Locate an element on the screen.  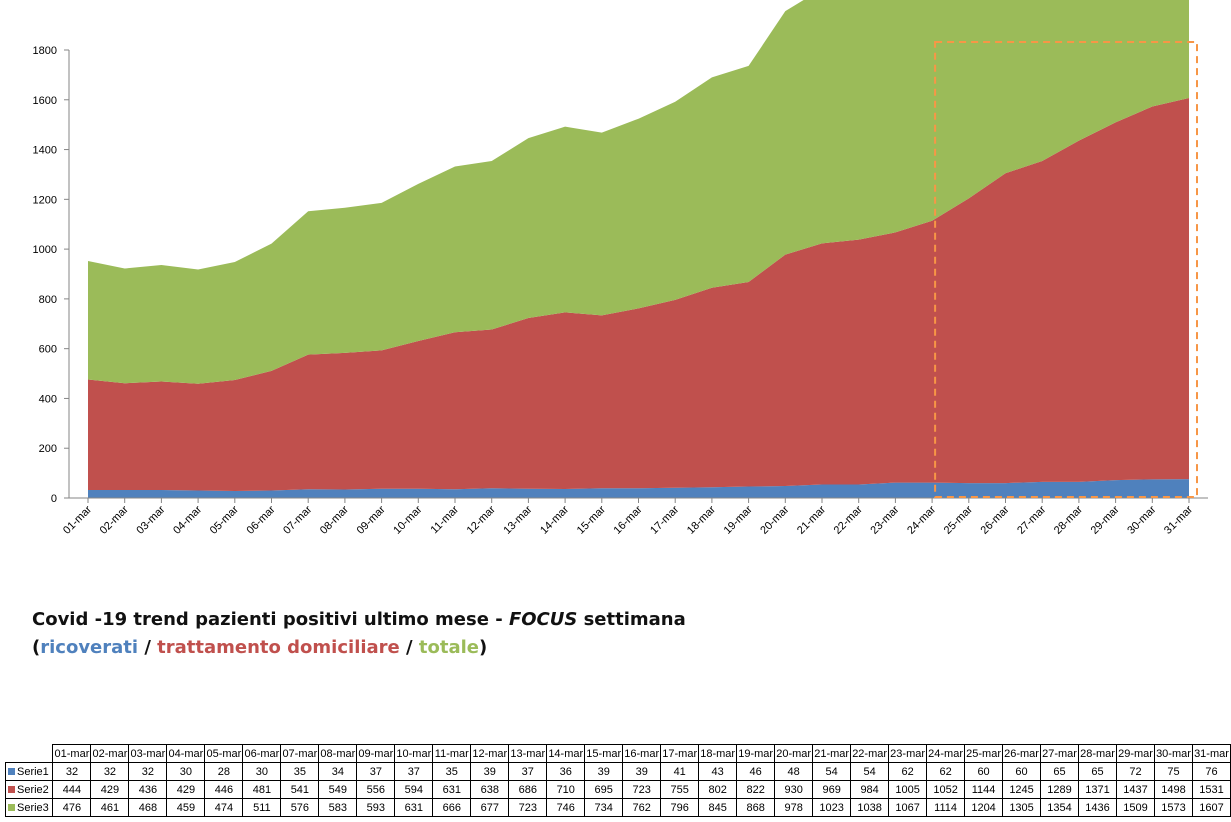
x-tick-label: 15-mar is located at coordinates (591, 519).